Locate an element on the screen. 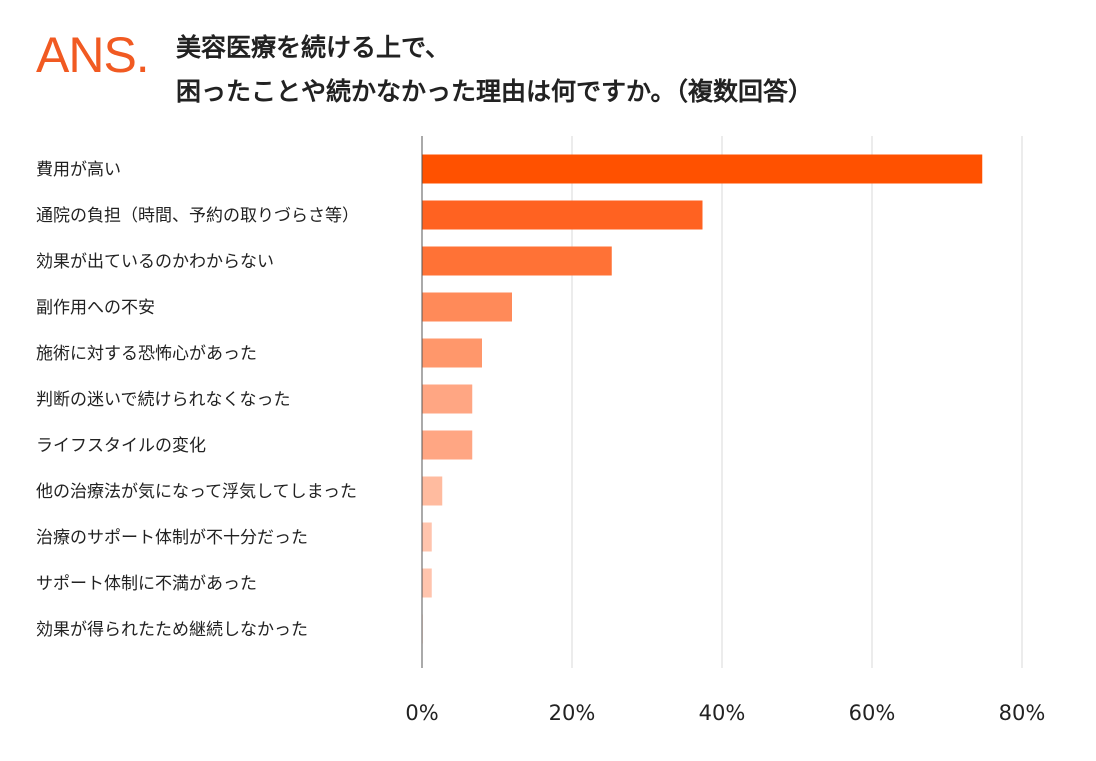 The image size is (1096, 761). x-tick-label-40: 40% is located at coordinates (722, 713).